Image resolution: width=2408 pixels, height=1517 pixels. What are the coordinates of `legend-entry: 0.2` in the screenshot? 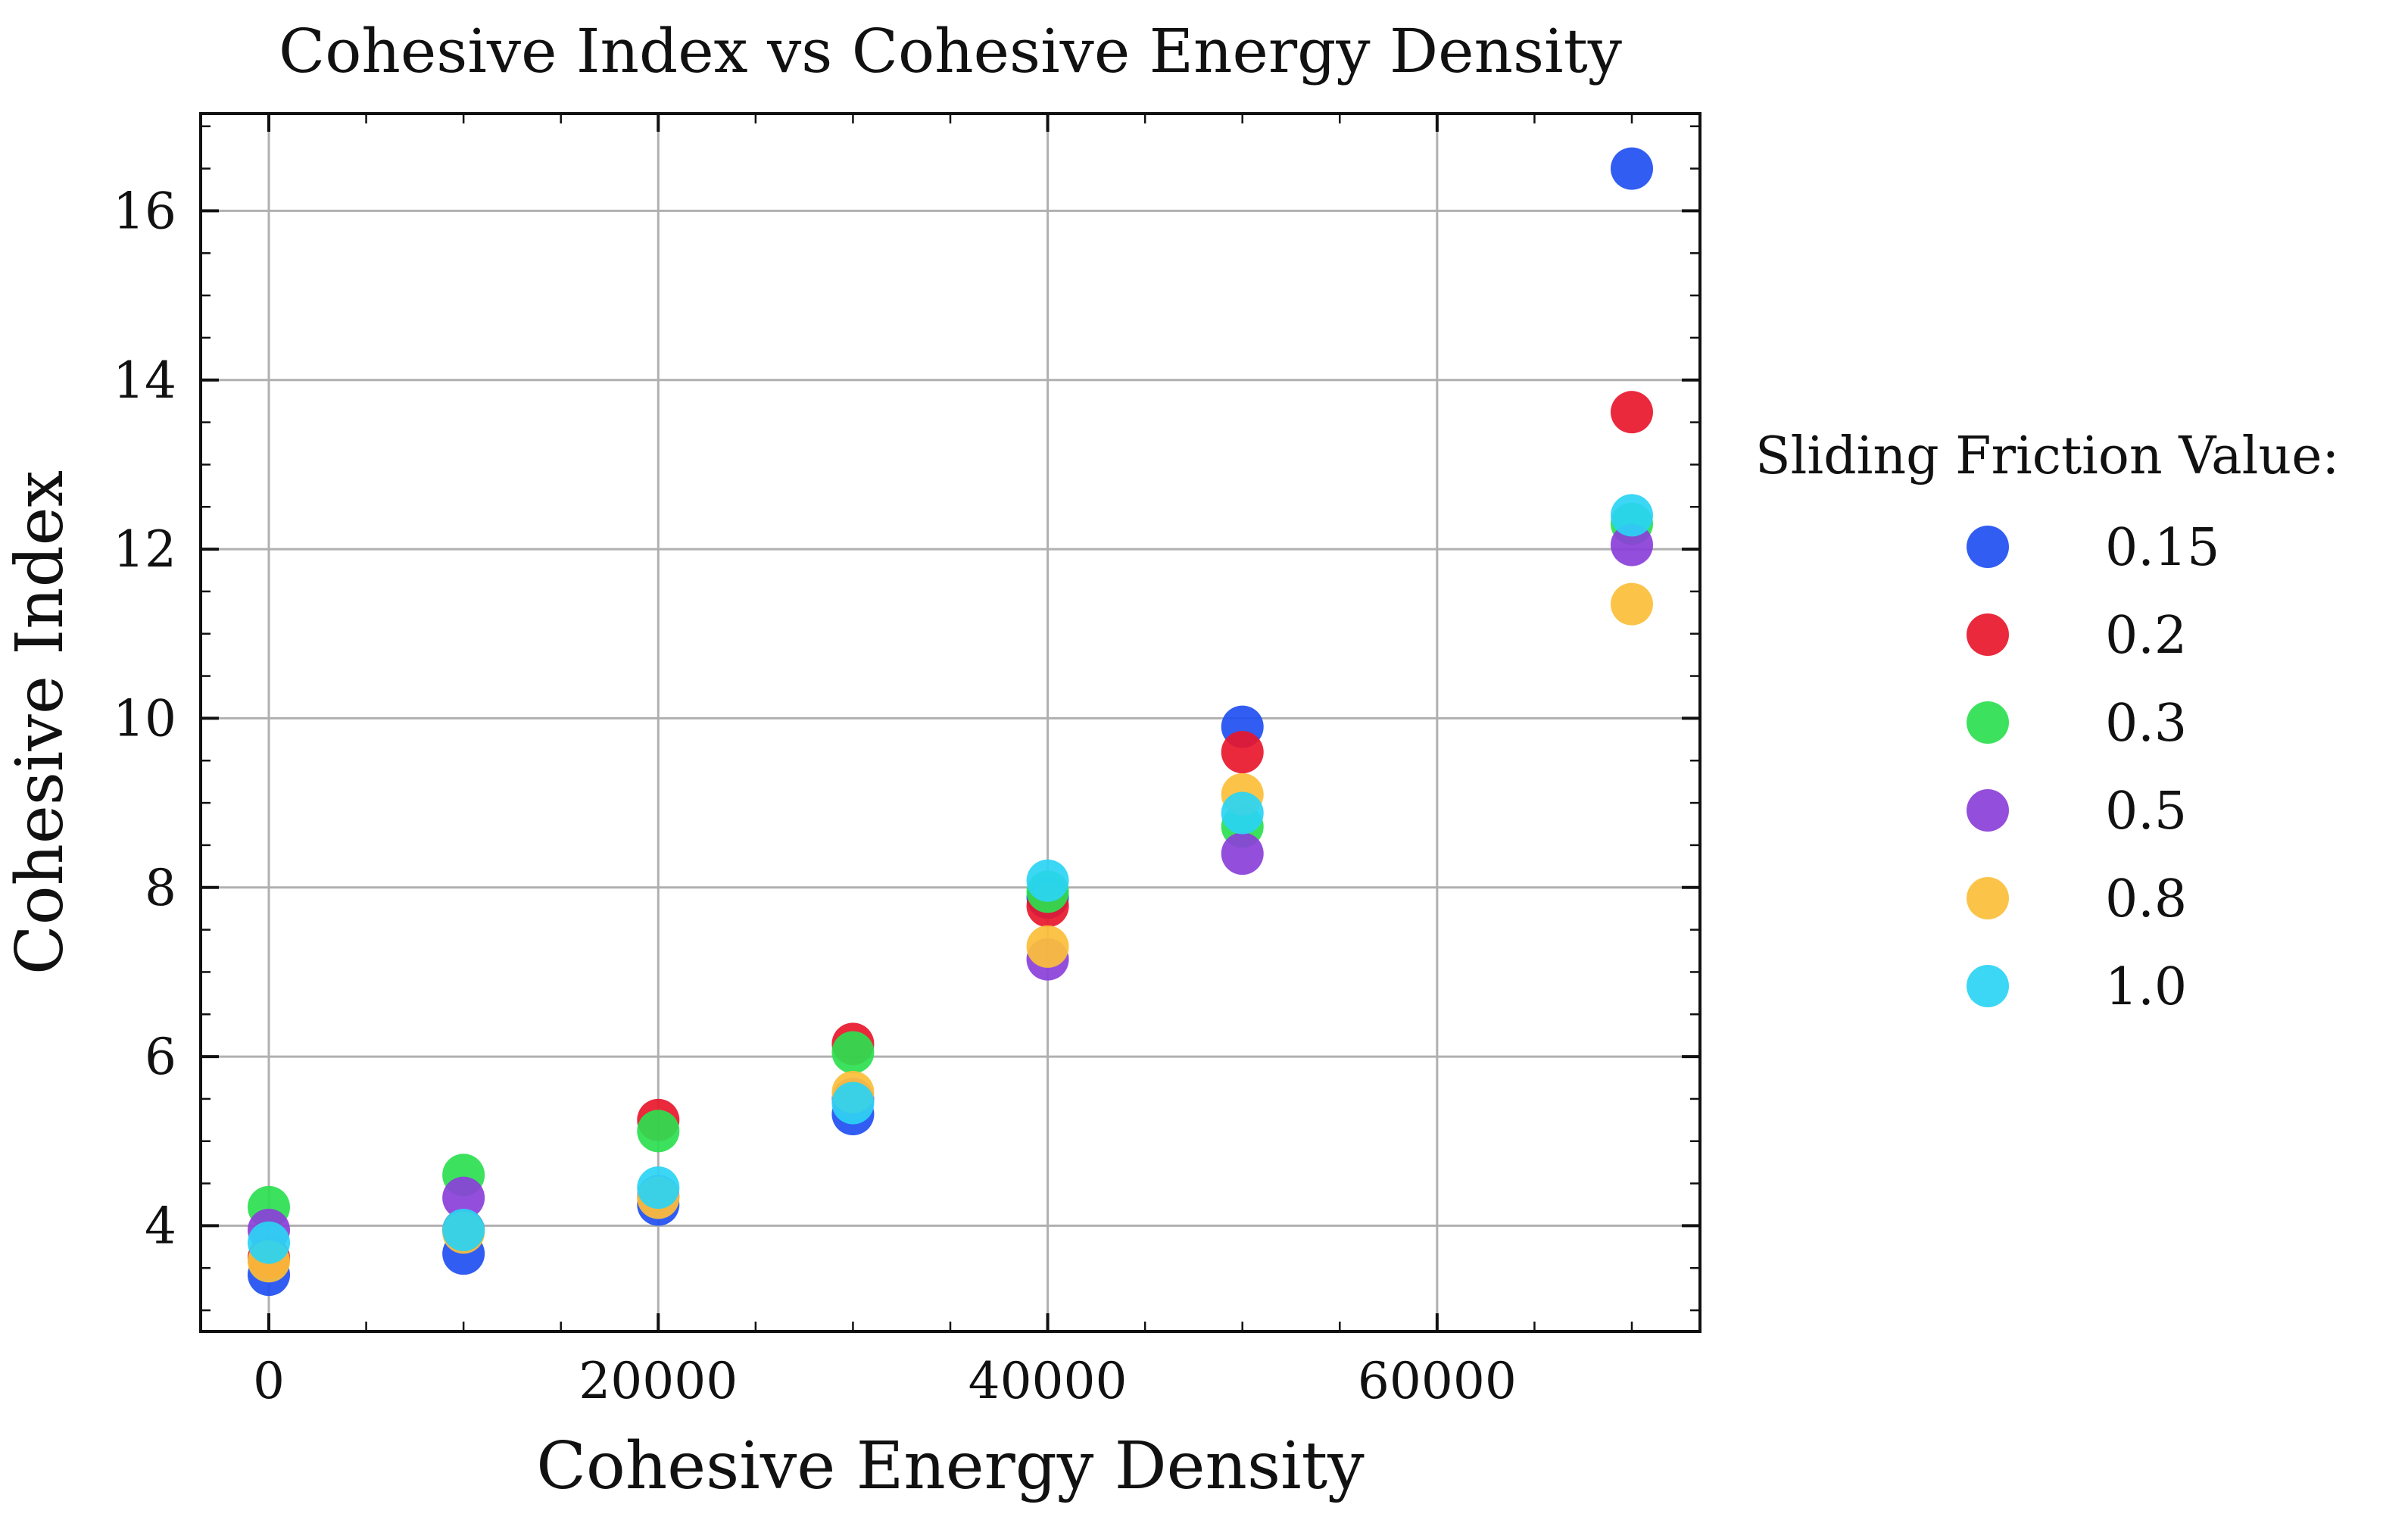 It's located at (2077, 636).